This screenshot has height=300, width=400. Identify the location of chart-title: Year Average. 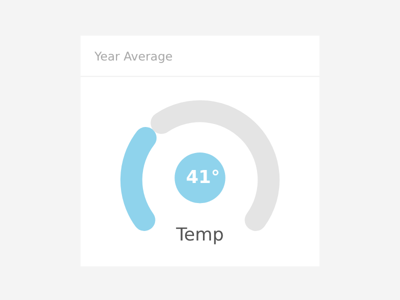
(133, 56).